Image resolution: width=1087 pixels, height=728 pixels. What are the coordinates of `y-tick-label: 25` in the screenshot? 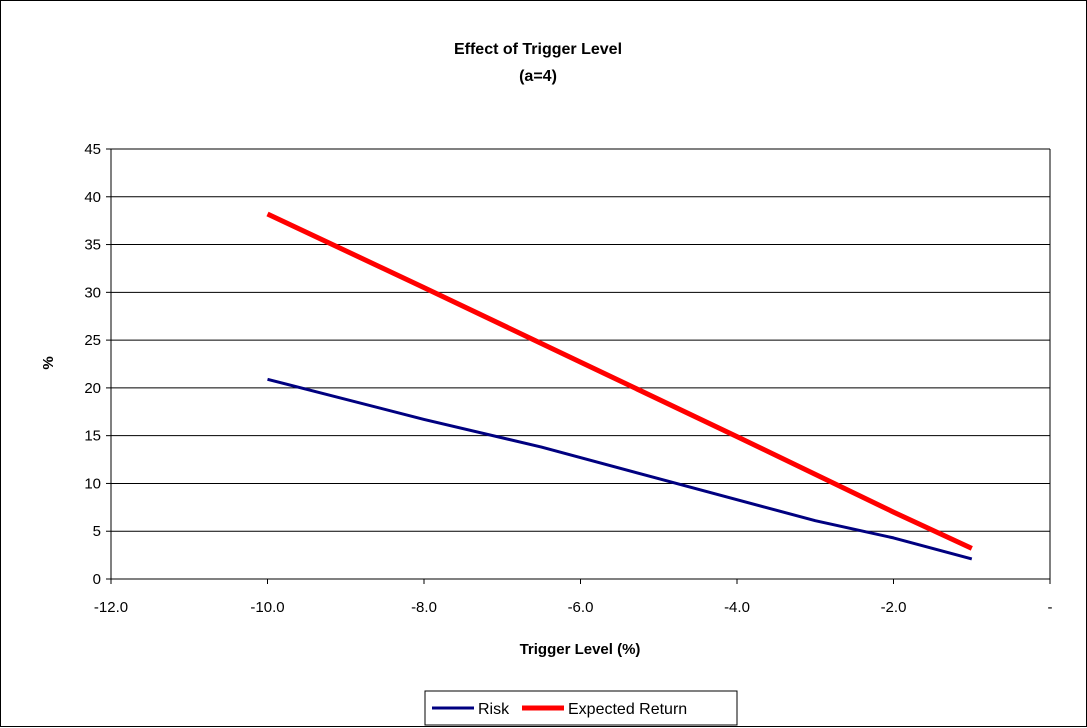 It's located at (92, 340).